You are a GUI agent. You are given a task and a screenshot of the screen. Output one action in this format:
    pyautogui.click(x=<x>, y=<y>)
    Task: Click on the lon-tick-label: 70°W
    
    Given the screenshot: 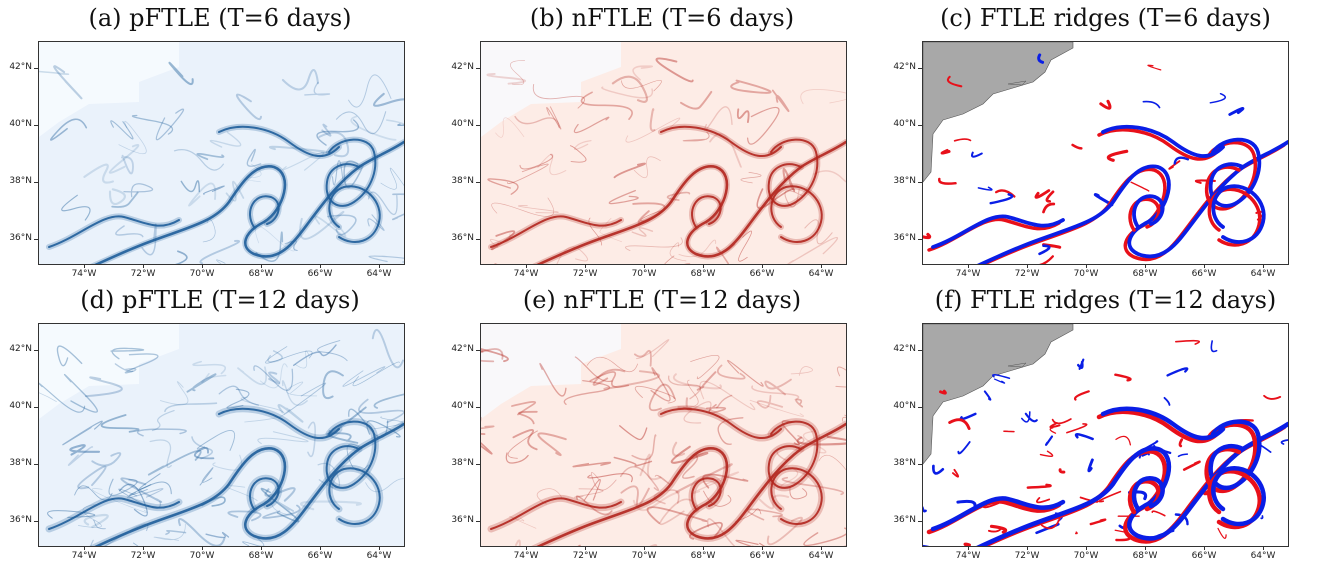 What is the action you would take?
    pyautogui.click(x=644, y=556)
    